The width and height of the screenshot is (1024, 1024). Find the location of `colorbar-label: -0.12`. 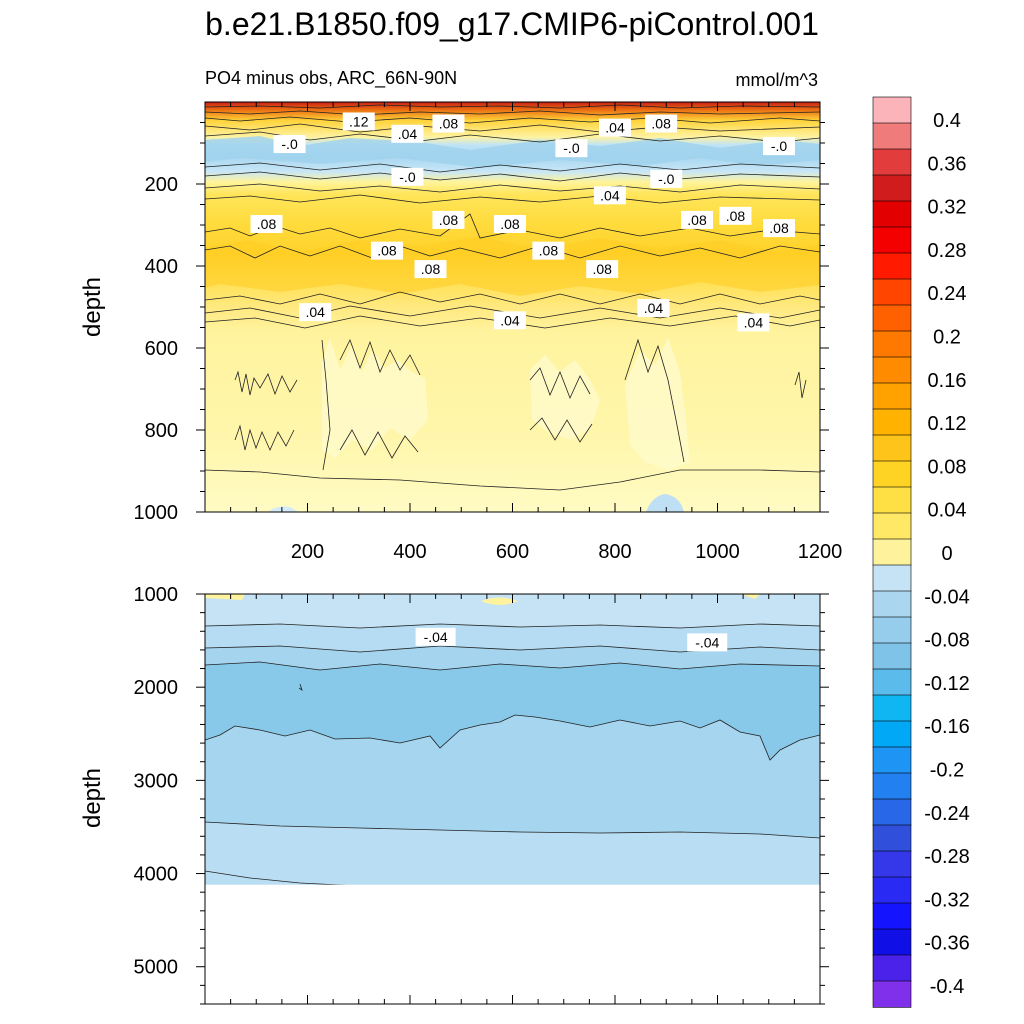

colorbar-label: -0.12 is located at coordinates (947, 684).